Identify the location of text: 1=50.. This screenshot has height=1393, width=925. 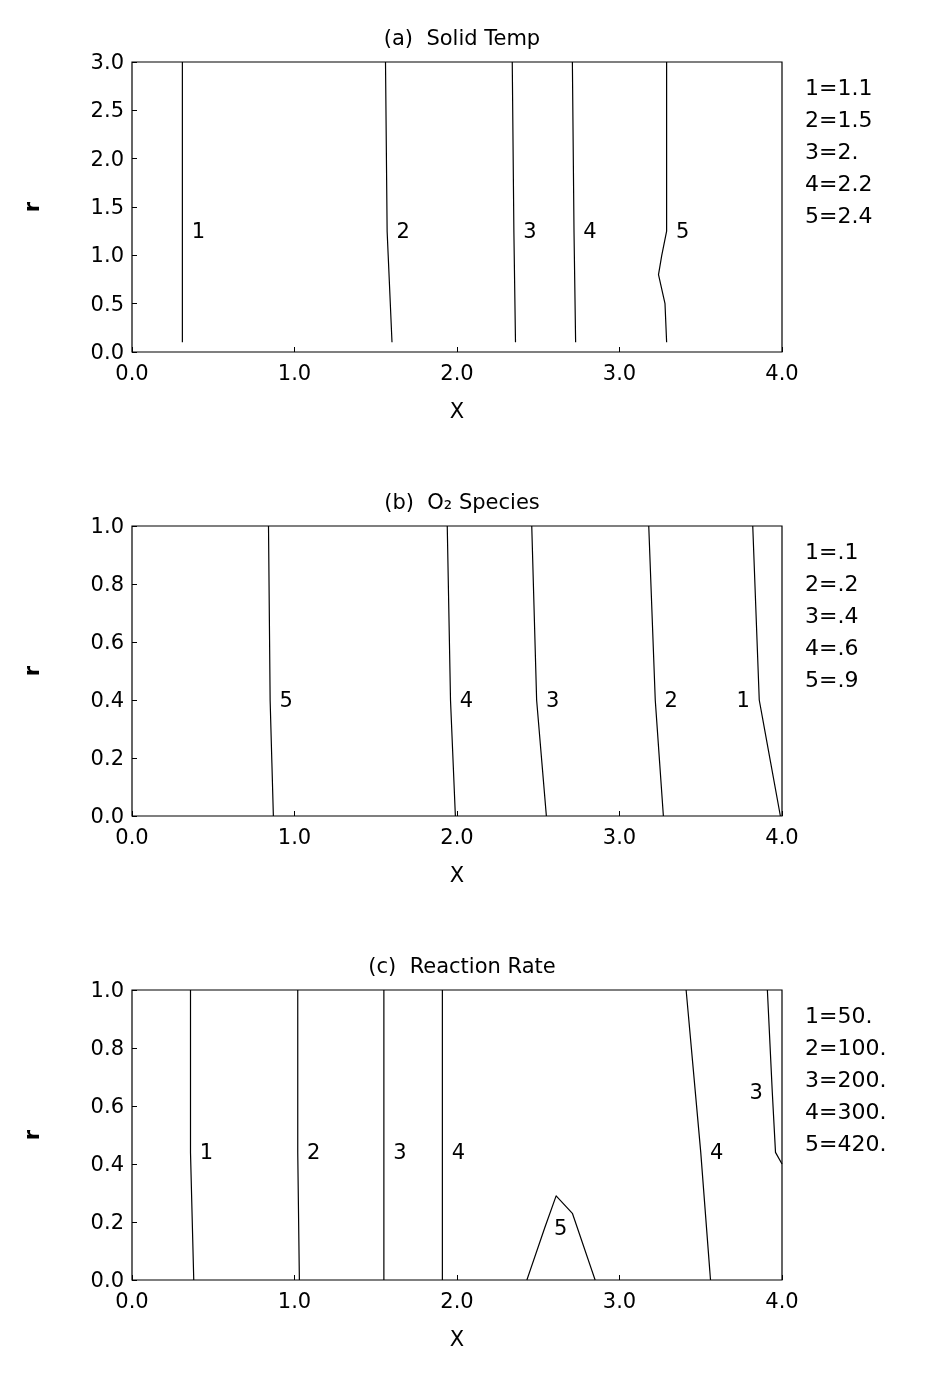
(839, 1015).